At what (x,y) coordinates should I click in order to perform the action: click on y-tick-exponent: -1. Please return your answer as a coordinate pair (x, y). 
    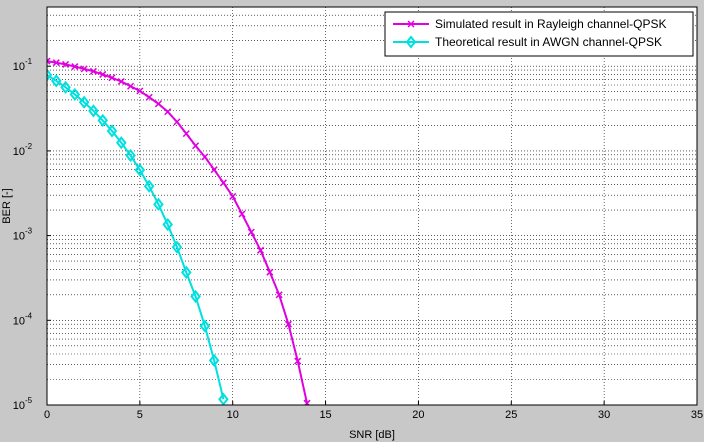
    Looking at the image, I should click on (29, 61).